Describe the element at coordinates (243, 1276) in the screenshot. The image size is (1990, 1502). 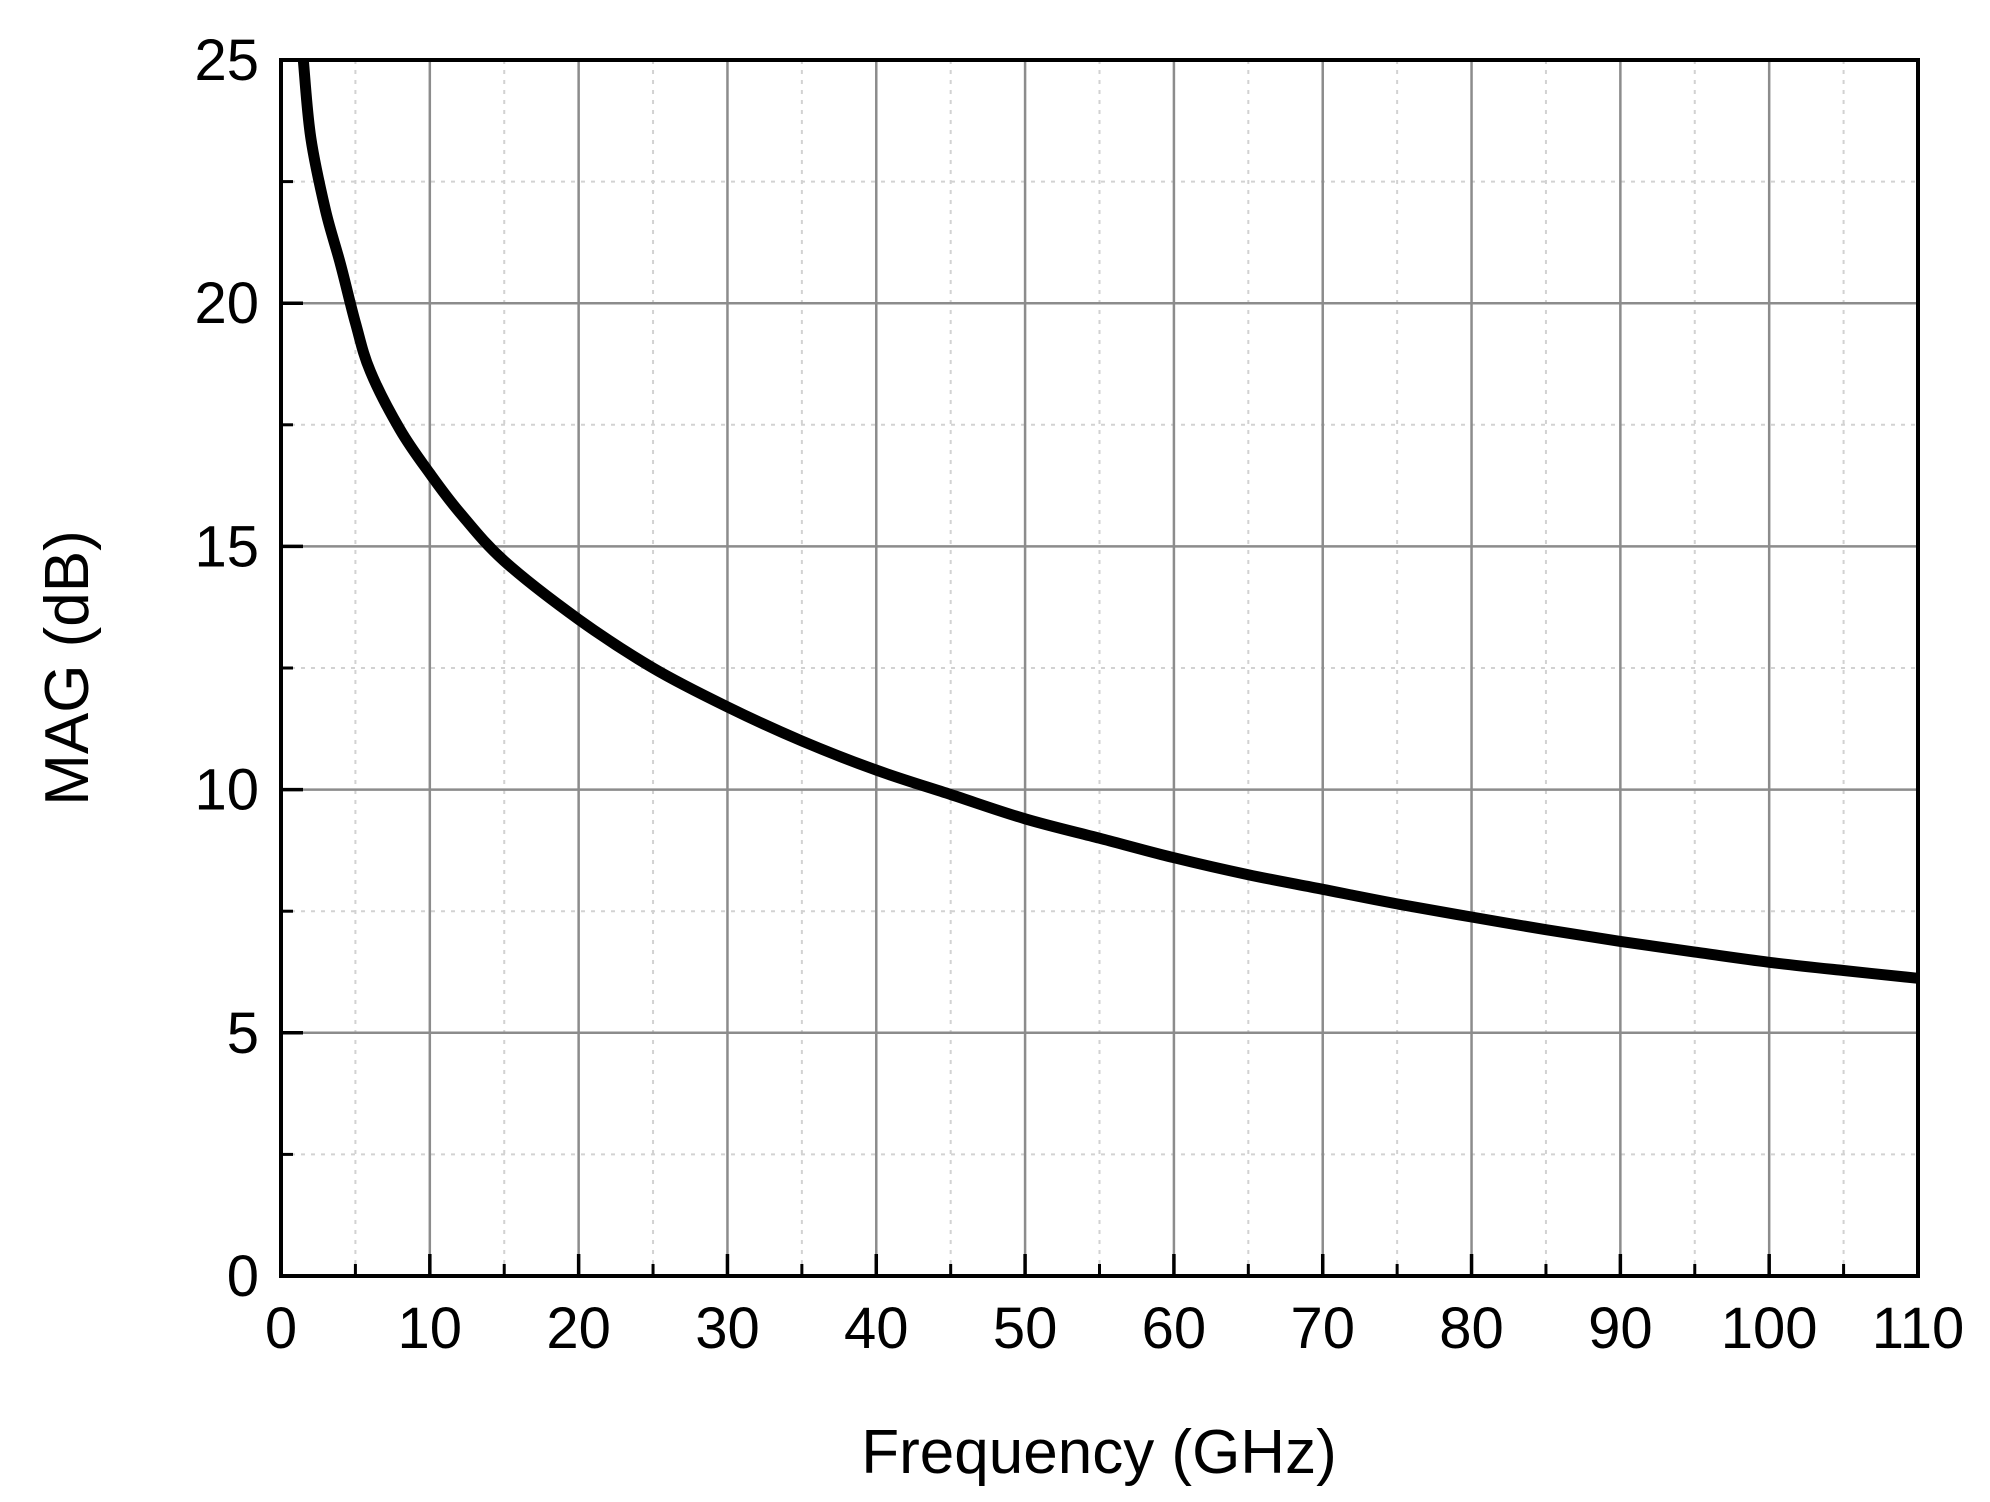
I see `y-tick-label: 0` at that location.